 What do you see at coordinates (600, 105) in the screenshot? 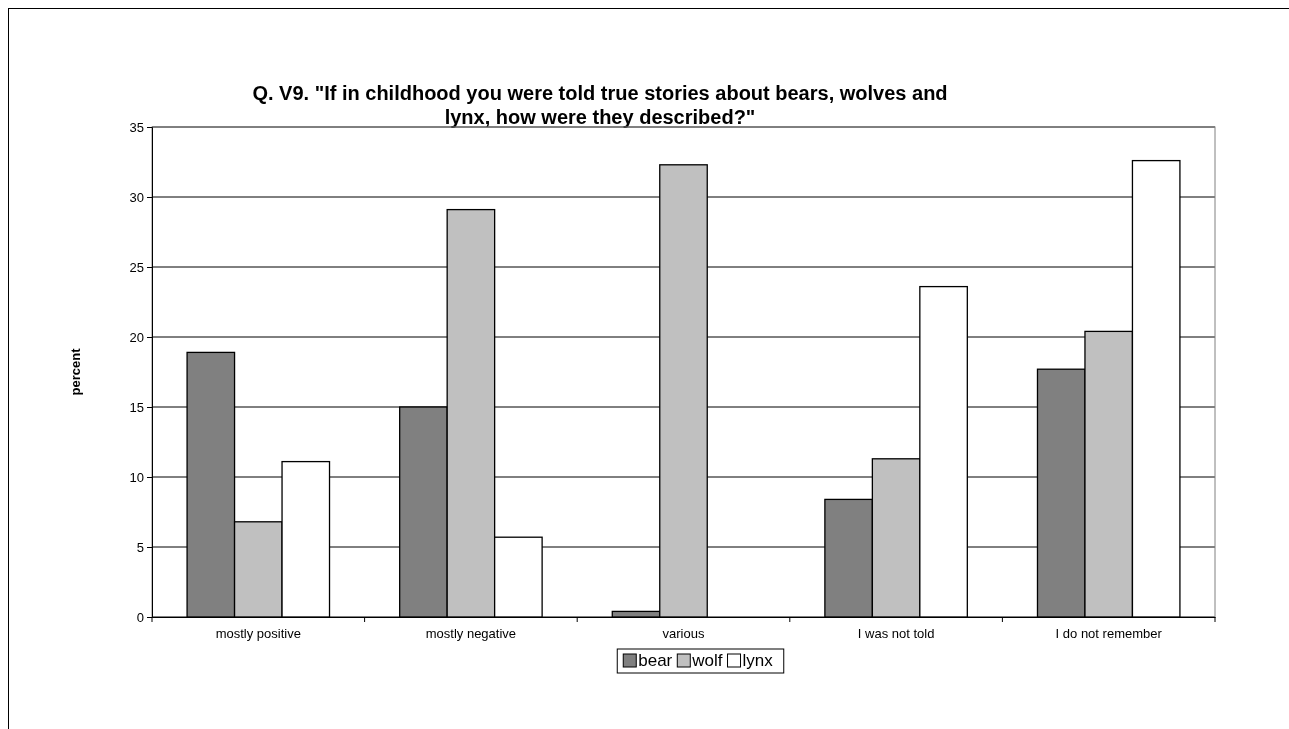
I see `chart-title: Q. V9. "If in childhood you were told true stories about bears, wolves and lynx, how were they described?"` at bounding box center [600, 105].